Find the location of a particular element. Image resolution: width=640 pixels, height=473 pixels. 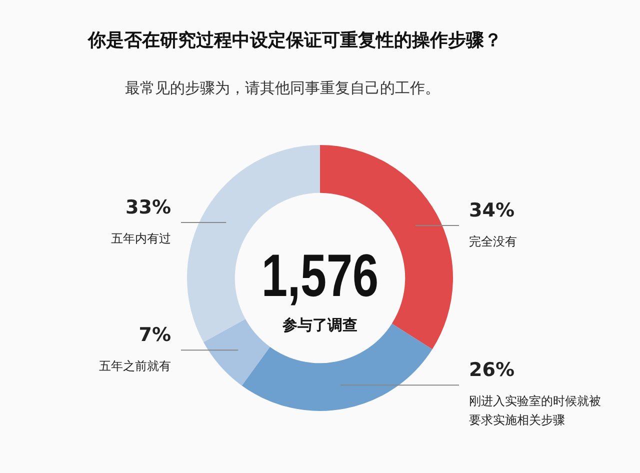

data-label: 7% is located at coordinates (154, 335).